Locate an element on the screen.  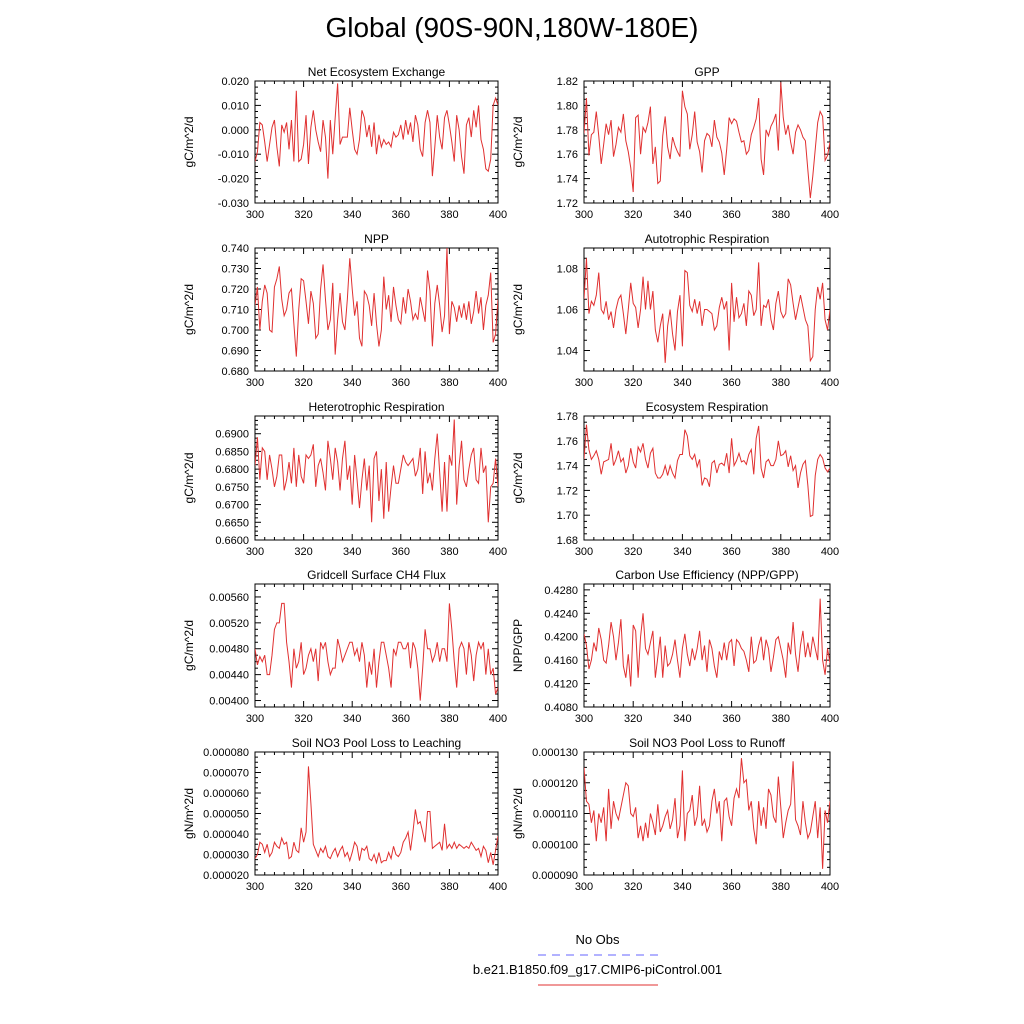
y-tick-label: 0.680 is located at coordinates (235, 372).